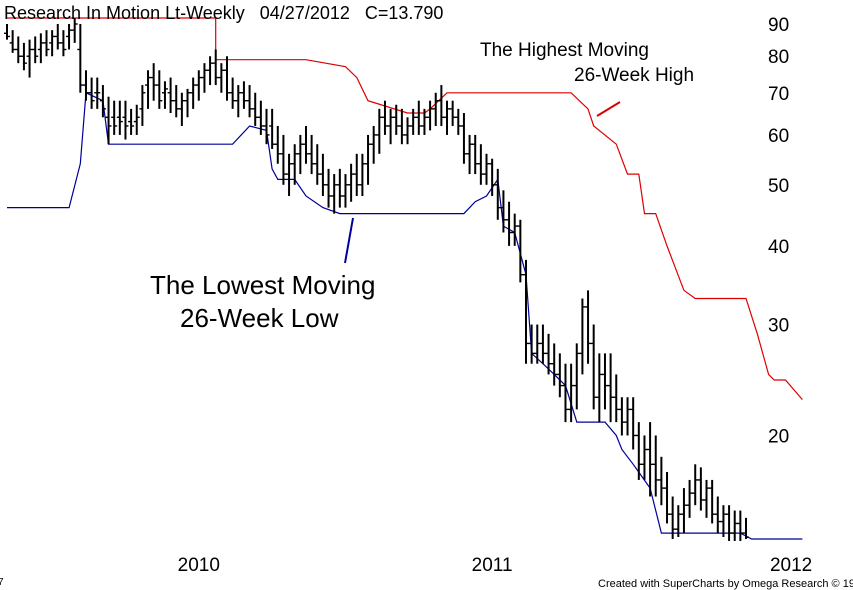  What do you see at coordinates (778, 25) in the screenshot?
I see `y-tick-label: 90` at bounding box center [778, 25].